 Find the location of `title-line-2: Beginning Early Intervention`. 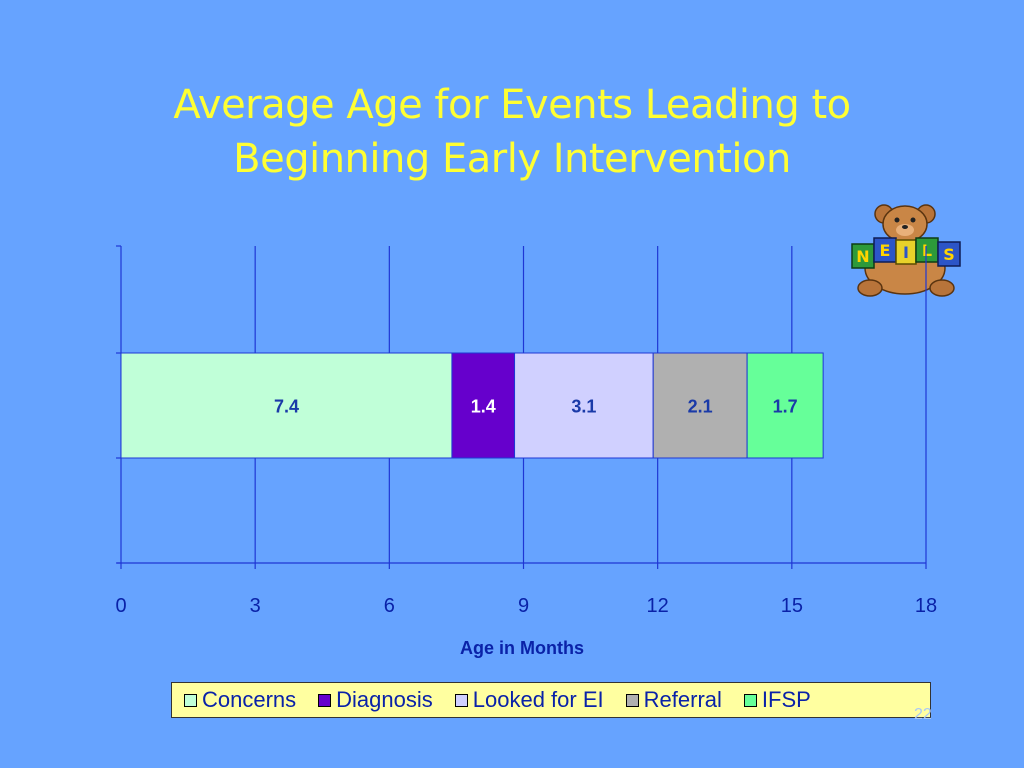

title-line-2: Beginning Early Intervention is located at coordinates (512, 159).